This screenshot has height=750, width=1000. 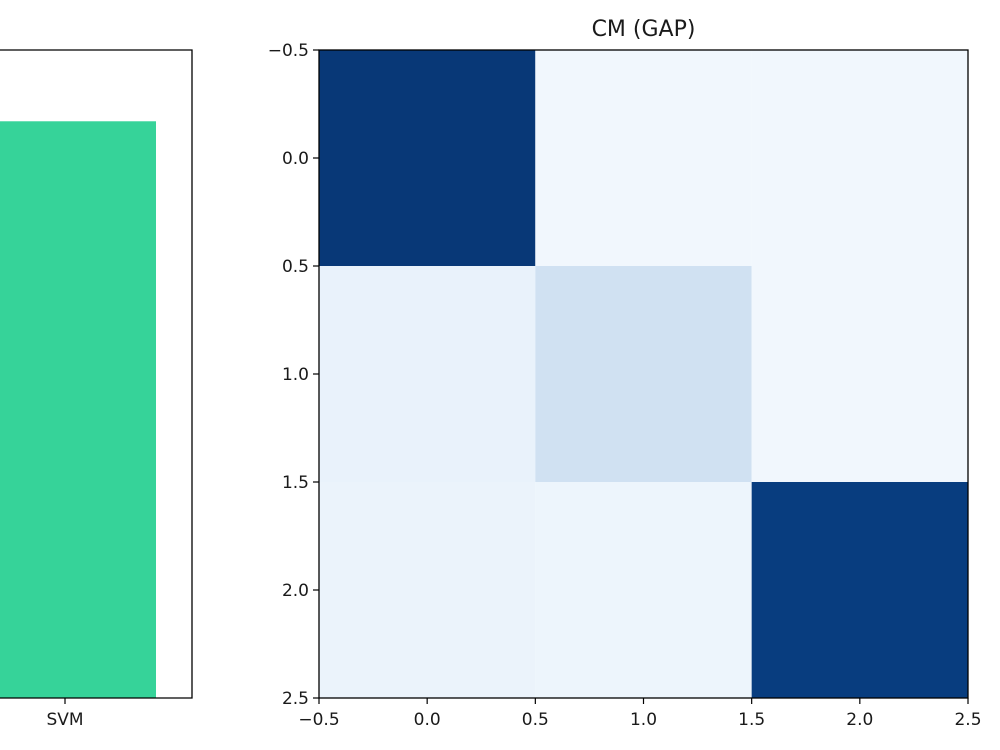 What do you see at coordinates (64, 720) in the screenshot?
I see `x-tick-label: SVM` at bounding box center [64, 720].